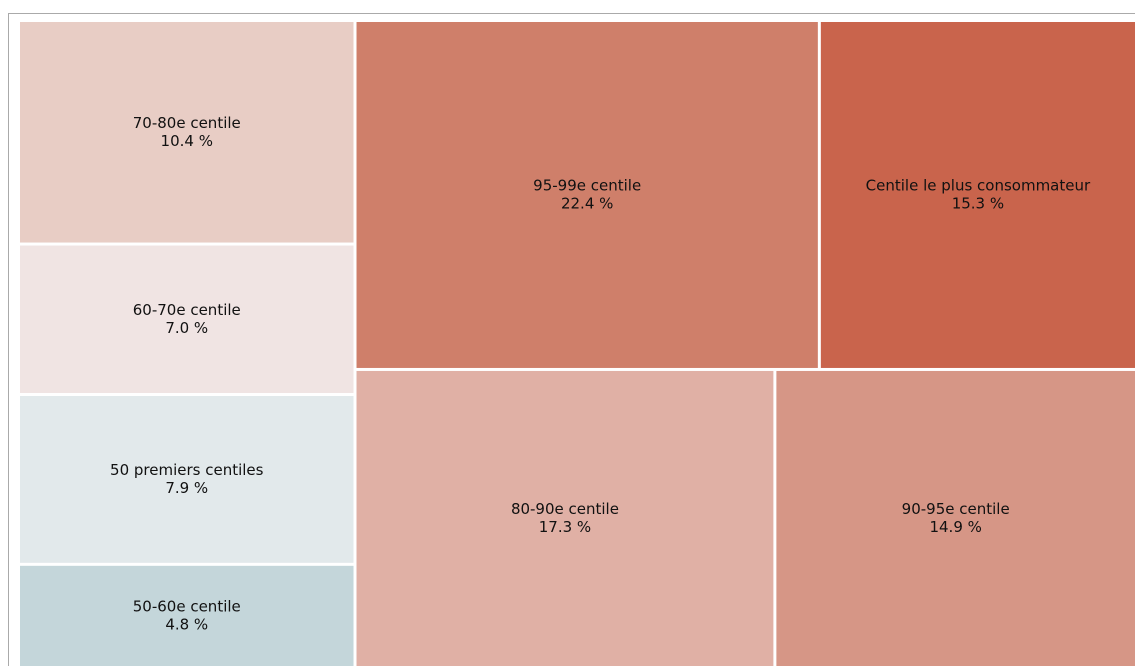 This screenshot has width=1135, height=666. I want to click on cell-label: 70-80e centile, so click(187, 123).